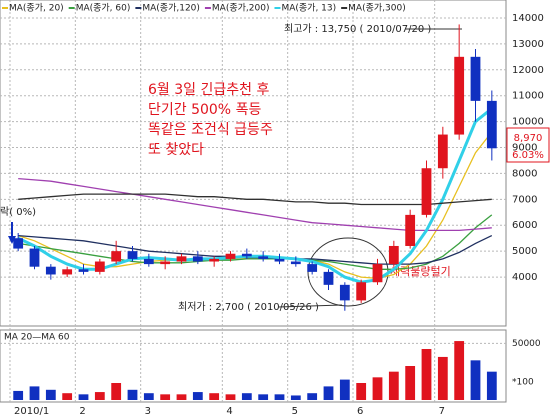  What do you see at coordinates (210, 130) in the screenshot?
I see `annotation: 똑같은 조건식 급등주` at bounding box center [210, 130].